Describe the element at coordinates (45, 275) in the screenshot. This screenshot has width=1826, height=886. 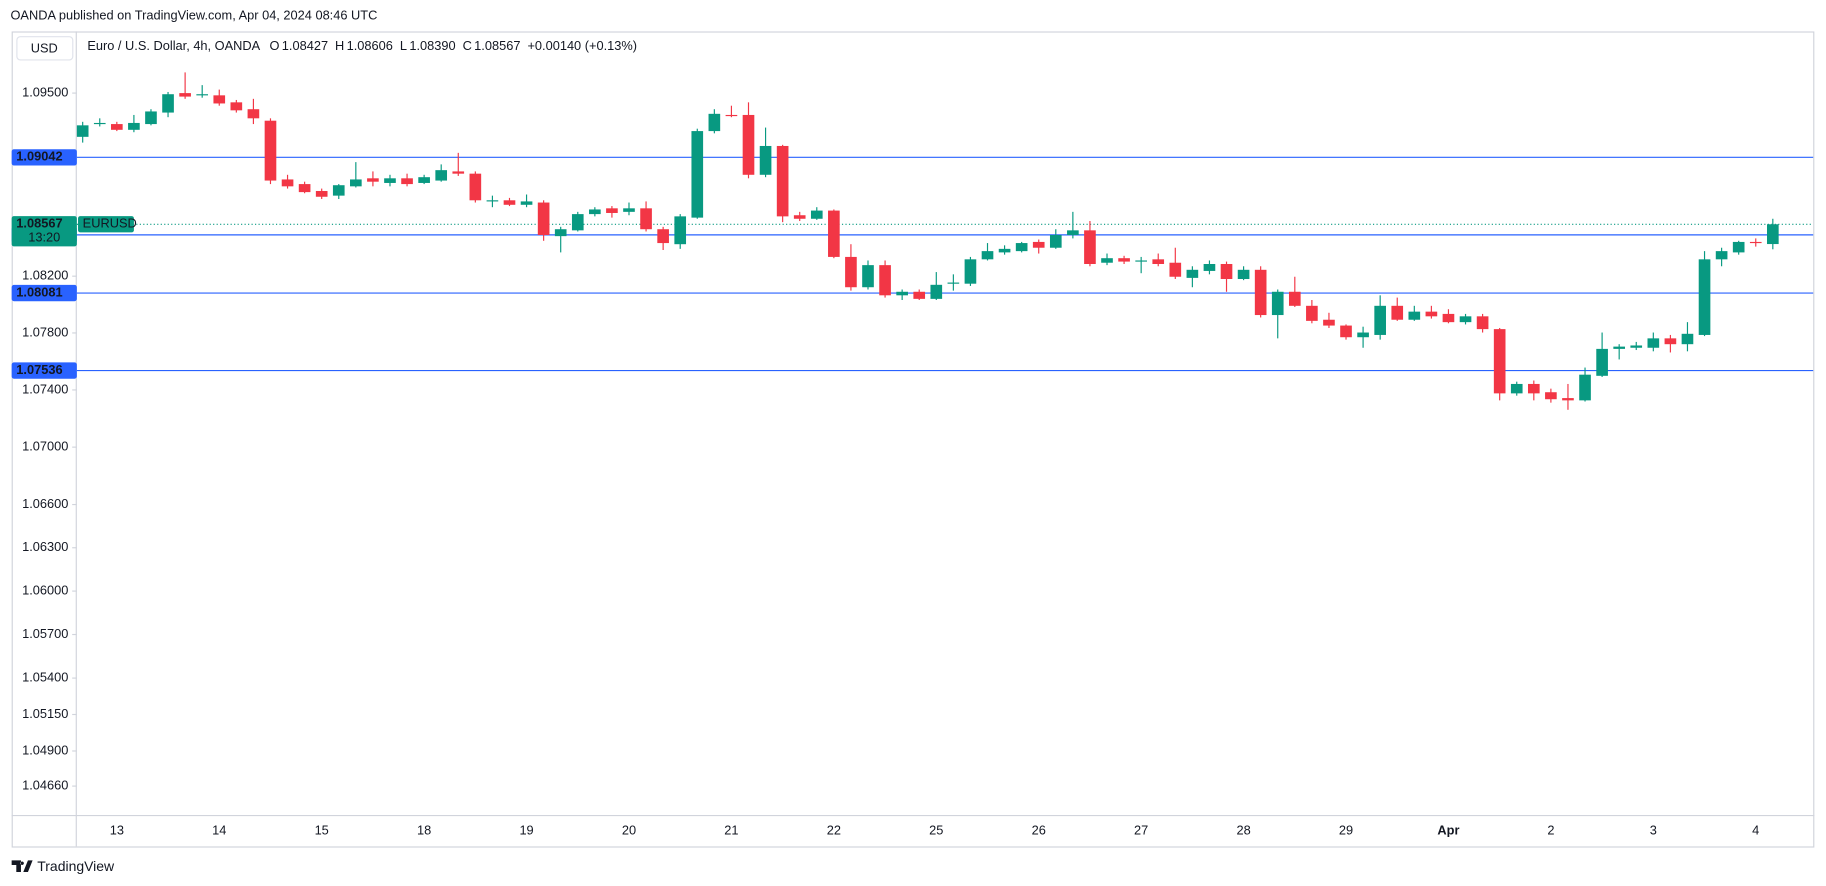
I see `y-tick-label: 1.08200` at that location.